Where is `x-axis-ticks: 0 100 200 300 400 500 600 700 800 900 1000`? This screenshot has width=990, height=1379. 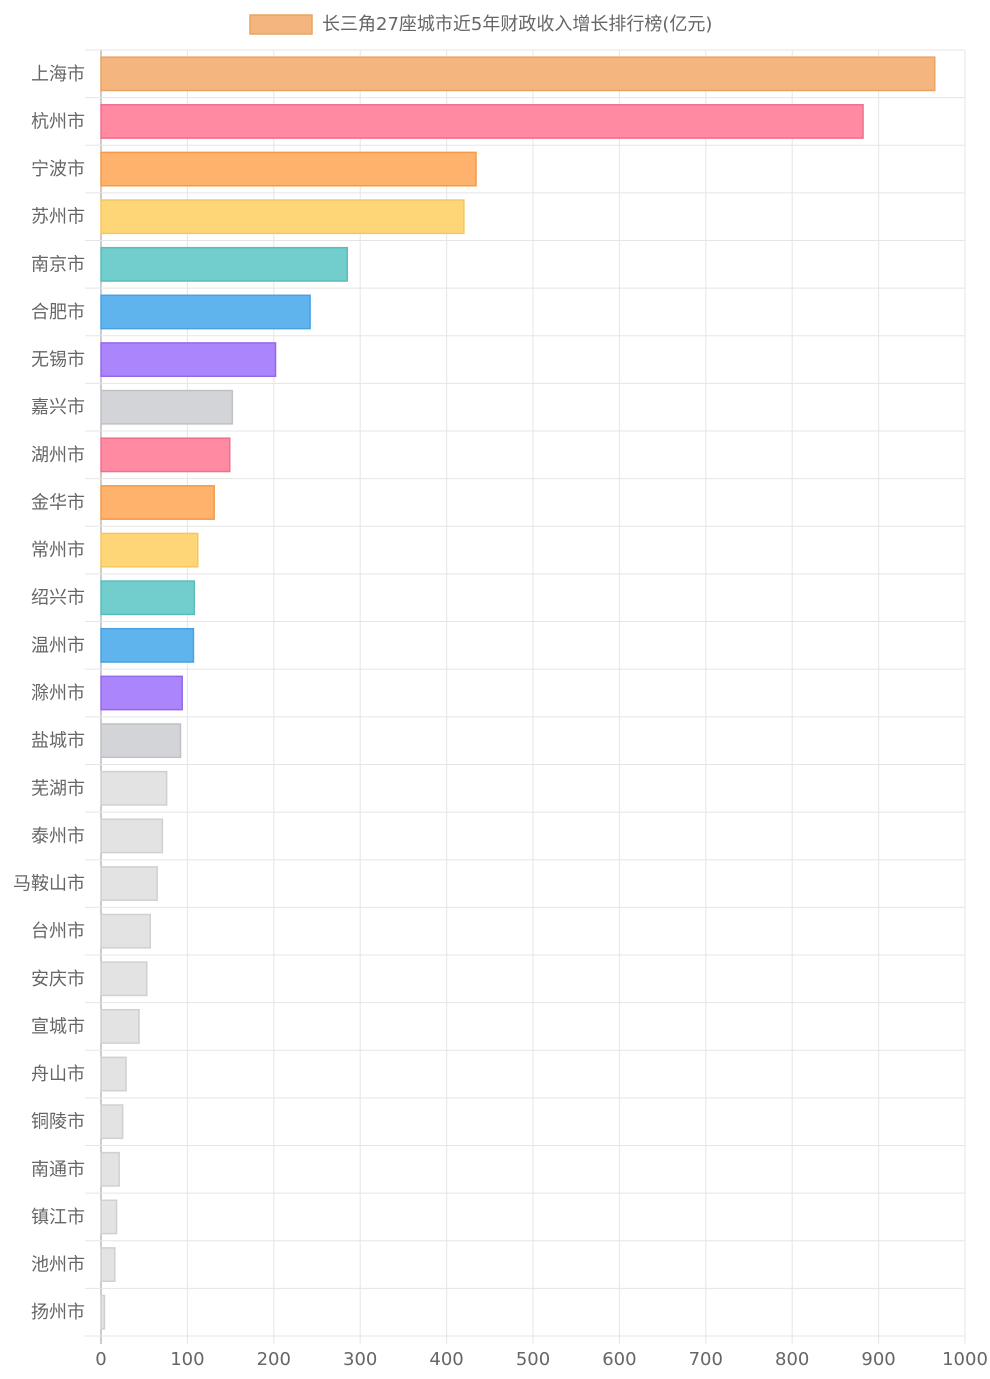
x-axis-ticks: 0 100 200 300 400 500 600 700 800 900 1000 is located at coordinates (541, 1359).